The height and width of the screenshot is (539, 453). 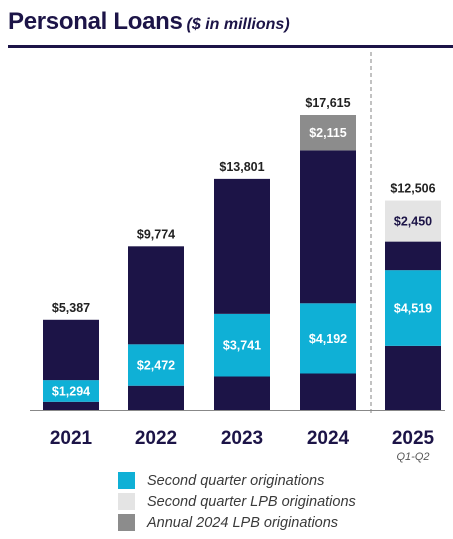 I want to click on bar-segment-second-quarter-lpb, so click(x=413, y=221).